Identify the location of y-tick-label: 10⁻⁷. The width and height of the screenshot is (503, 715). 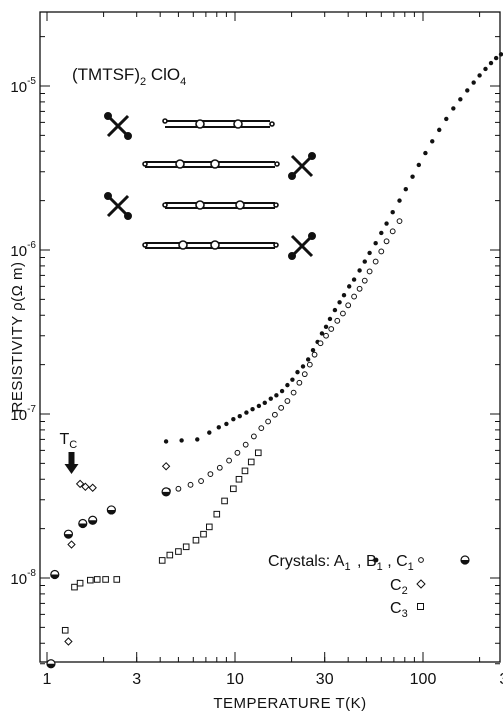
(23, 414).